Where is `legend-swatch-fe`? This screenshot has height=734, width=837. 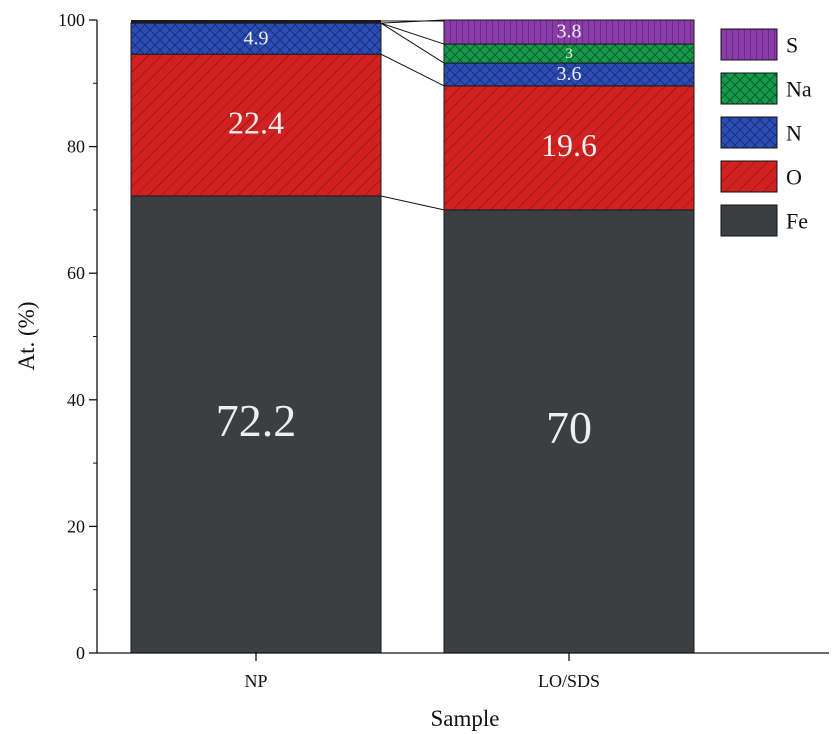 legend-swatch-fe is located at coordinates (749, 220).